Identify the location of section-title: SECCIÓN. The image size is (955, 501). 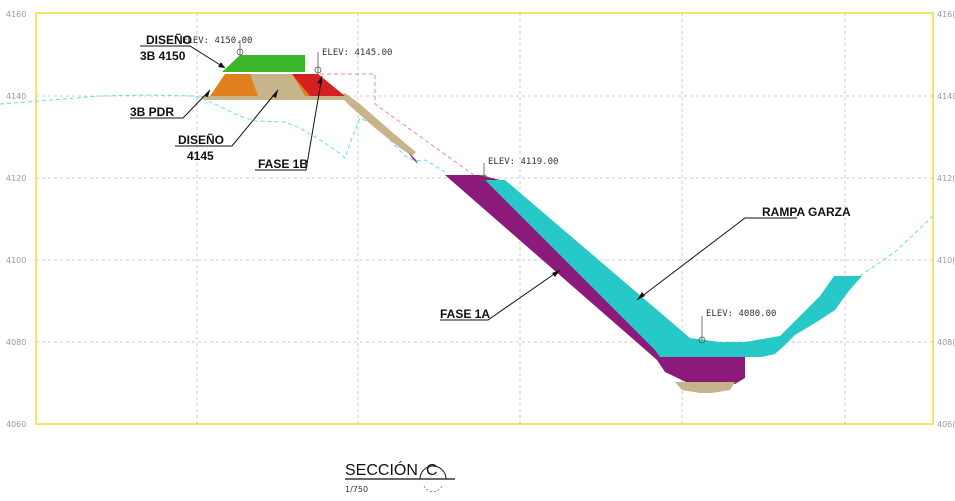
(381, 469).